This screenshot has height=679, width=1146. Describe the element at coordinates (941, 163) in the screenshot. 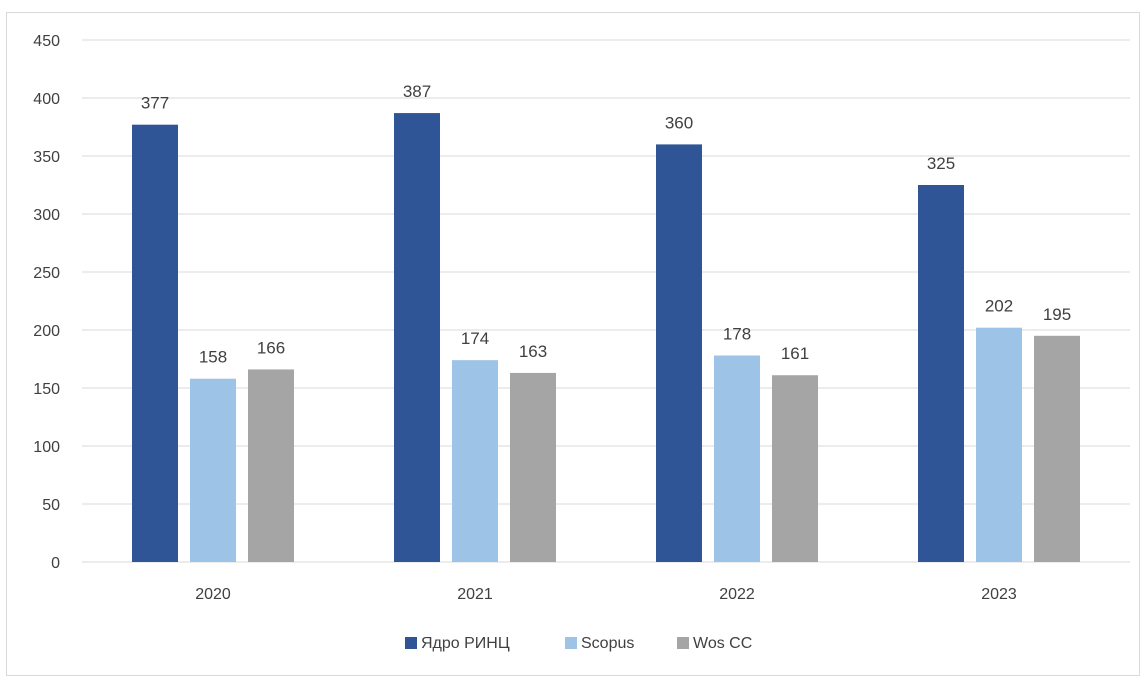

I see `data-label: 325` at that location.